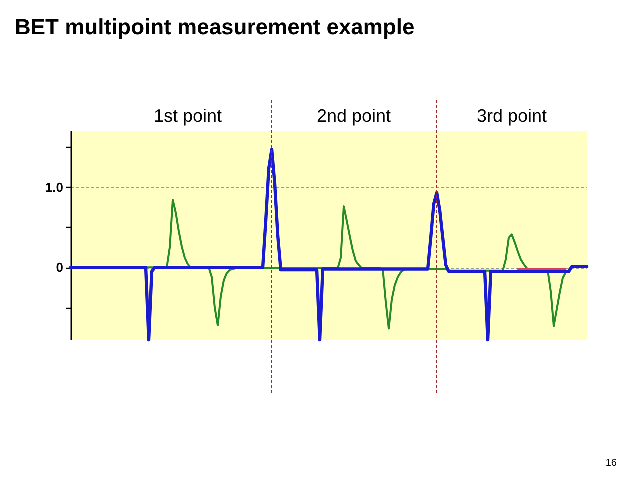  What do you see at coordinates (512, 116) in the screenshot?
I see `text: 3rd point` at bounding box center [512, 116].